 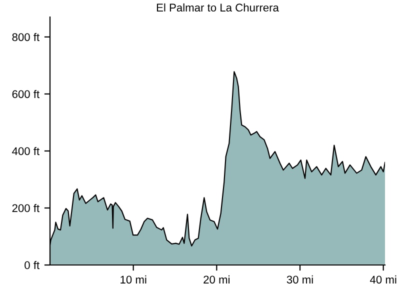 What do you see at coordinates (299, 279) in the screenshot?
I see `x-tick-label: 30 mi` at bounding box center [299, 279].